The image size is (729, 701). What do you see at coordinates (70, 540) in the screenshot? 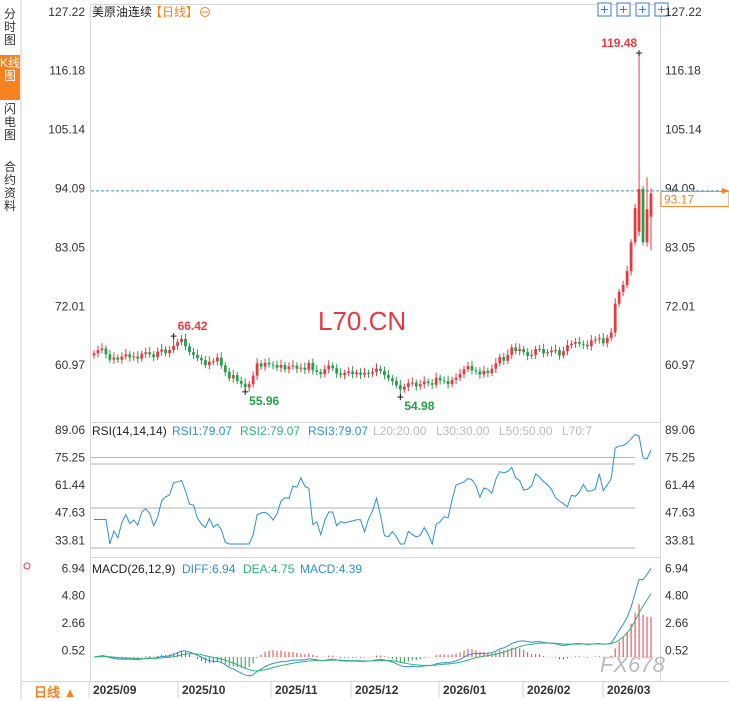
I see `rsi-y-tick-left: 33.81` at bounding box center [70, 540].